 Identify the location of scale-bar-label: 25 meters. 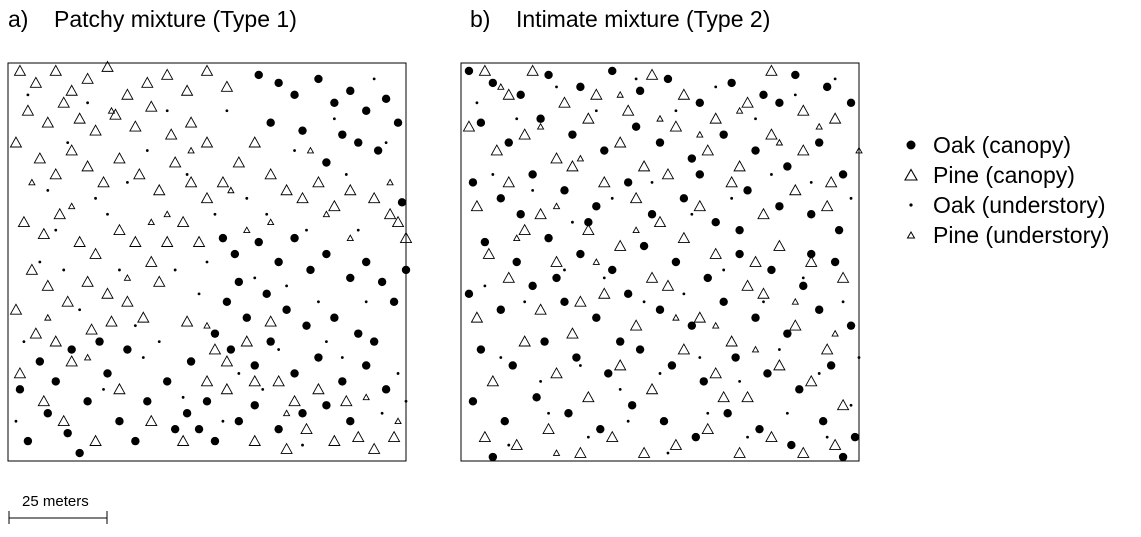
(55, 501).